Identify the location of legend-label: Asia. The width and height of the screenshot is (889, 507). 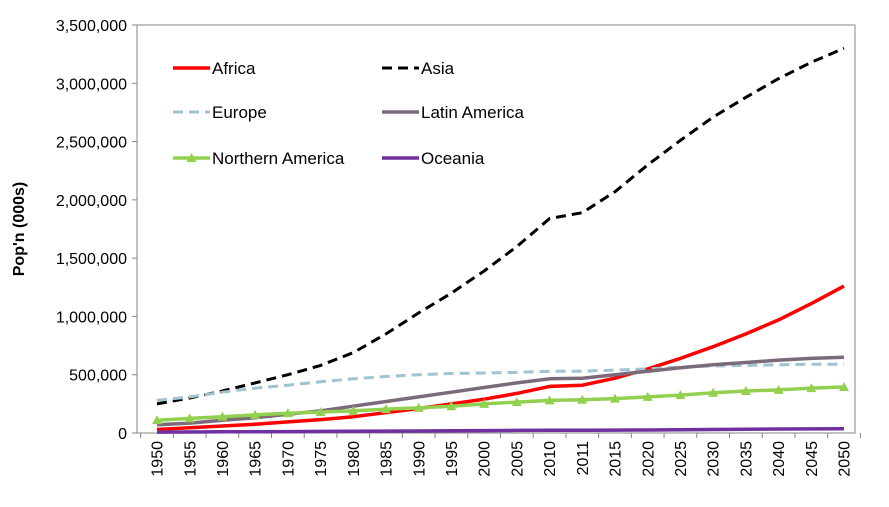
(438, 68).